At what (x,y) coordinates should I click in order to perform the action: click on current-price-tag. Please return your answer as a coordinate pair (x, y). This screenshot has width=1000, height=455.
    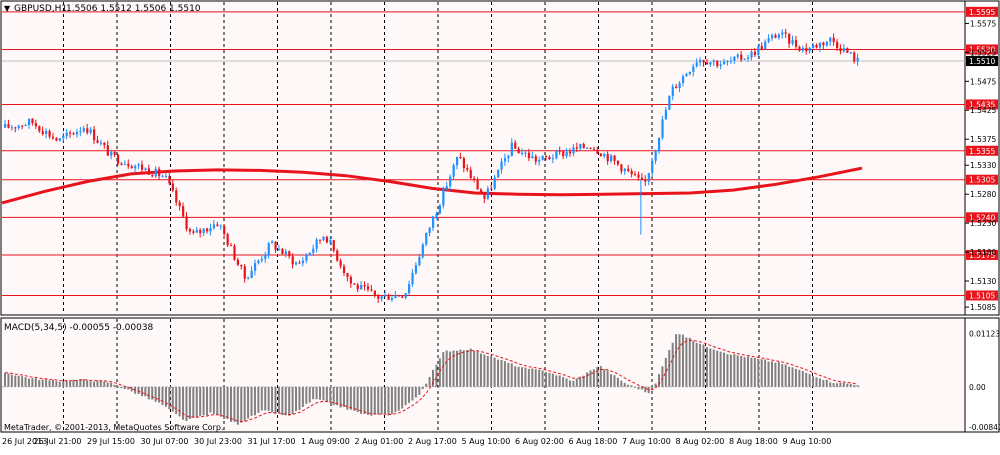
    Looking at the image, I should click on (982, 61).